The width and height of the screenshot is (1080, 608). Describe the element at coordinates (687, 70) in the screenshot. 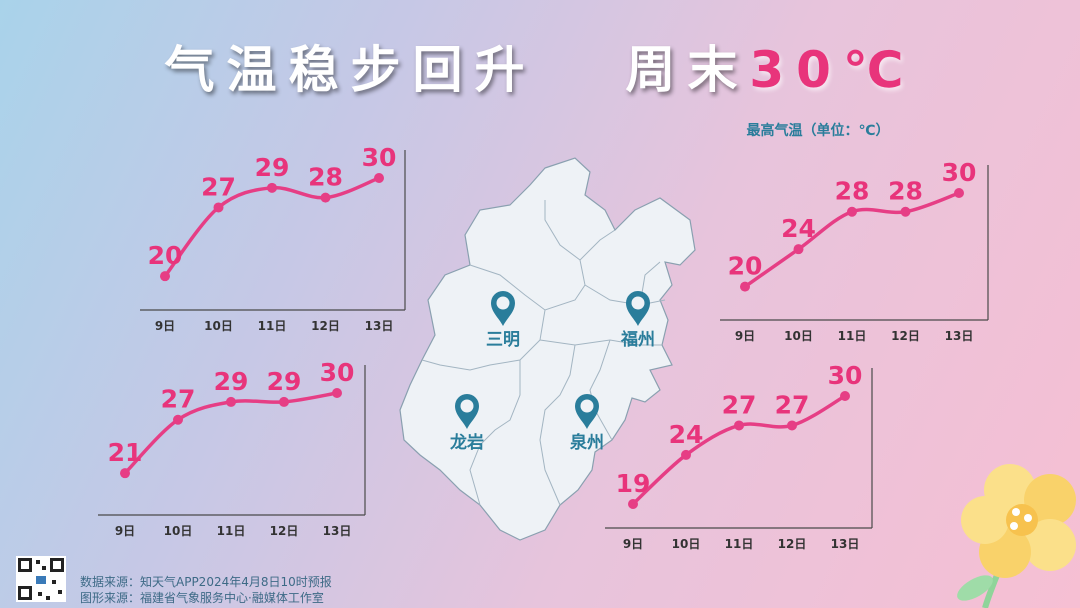

I see `title-weekend: 周末` at that location.